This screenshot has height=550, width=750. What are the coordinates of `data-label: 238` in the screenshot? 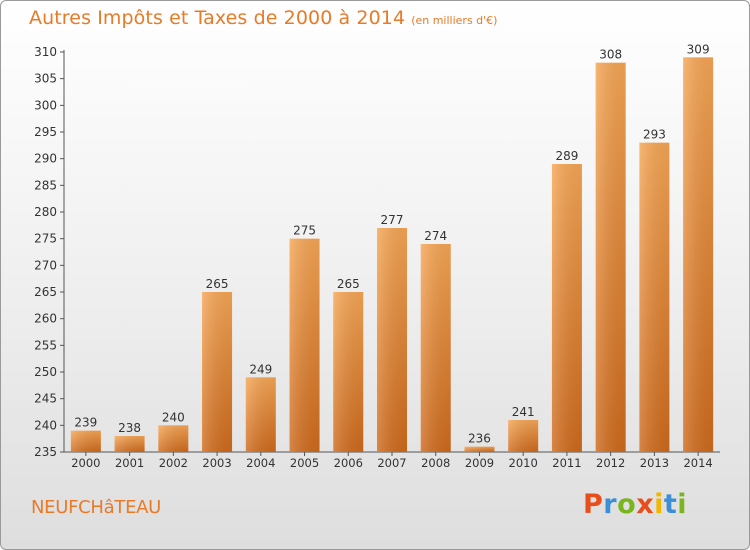 It's located at (129, 428).